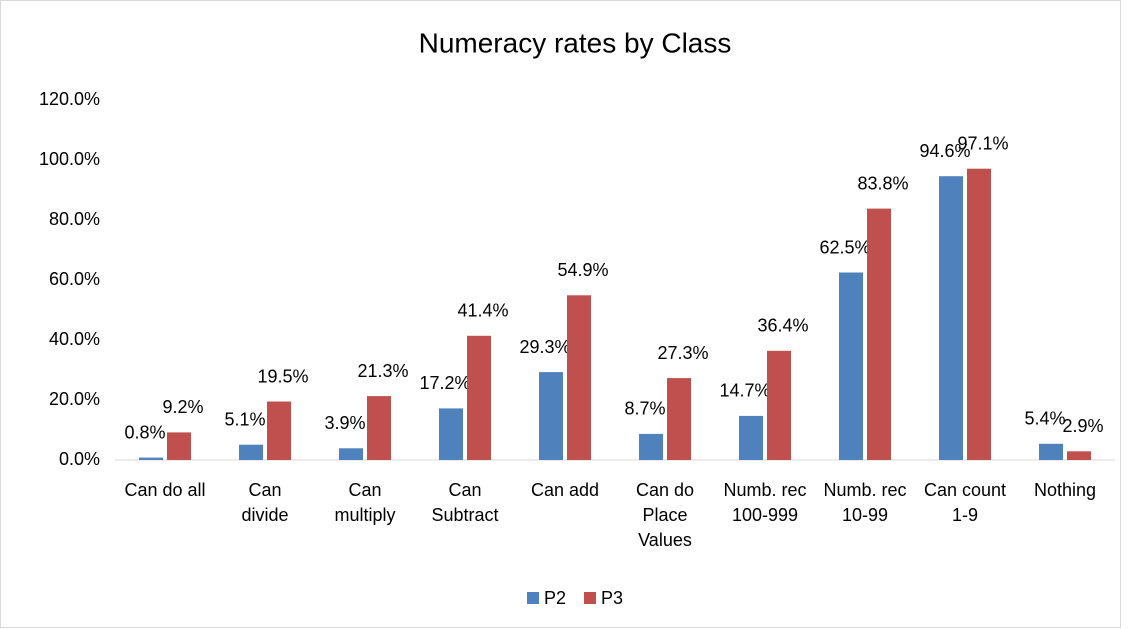 This screenshot has width=1128, height=629. I want to click on data-label: 9.2%, so click(182, 407).